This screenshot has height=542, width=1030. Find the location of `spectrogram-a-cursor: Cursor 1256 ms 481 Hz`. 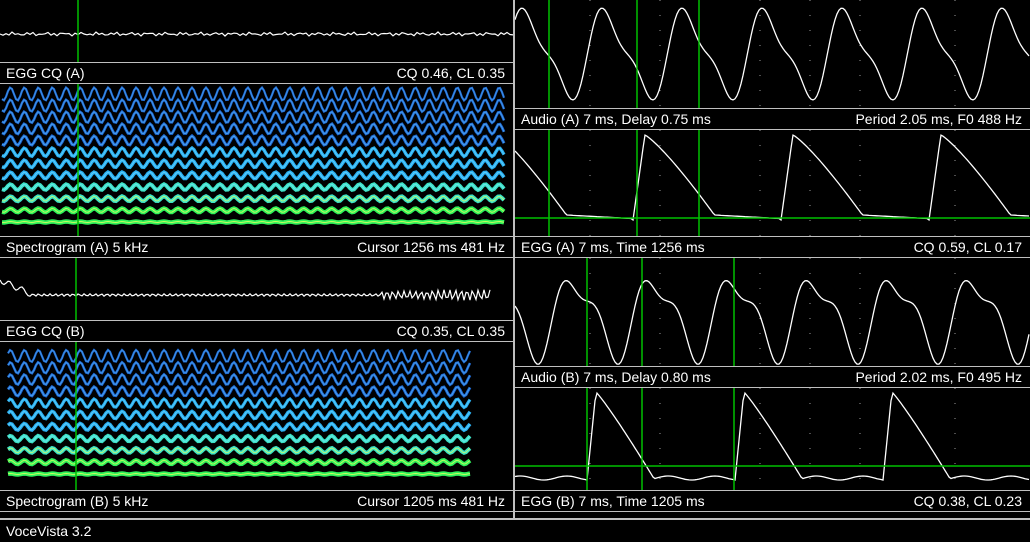

spectrogram-a-cursor: Cursor 1256 ms 481 Hz is located at coordinates (431, 247).